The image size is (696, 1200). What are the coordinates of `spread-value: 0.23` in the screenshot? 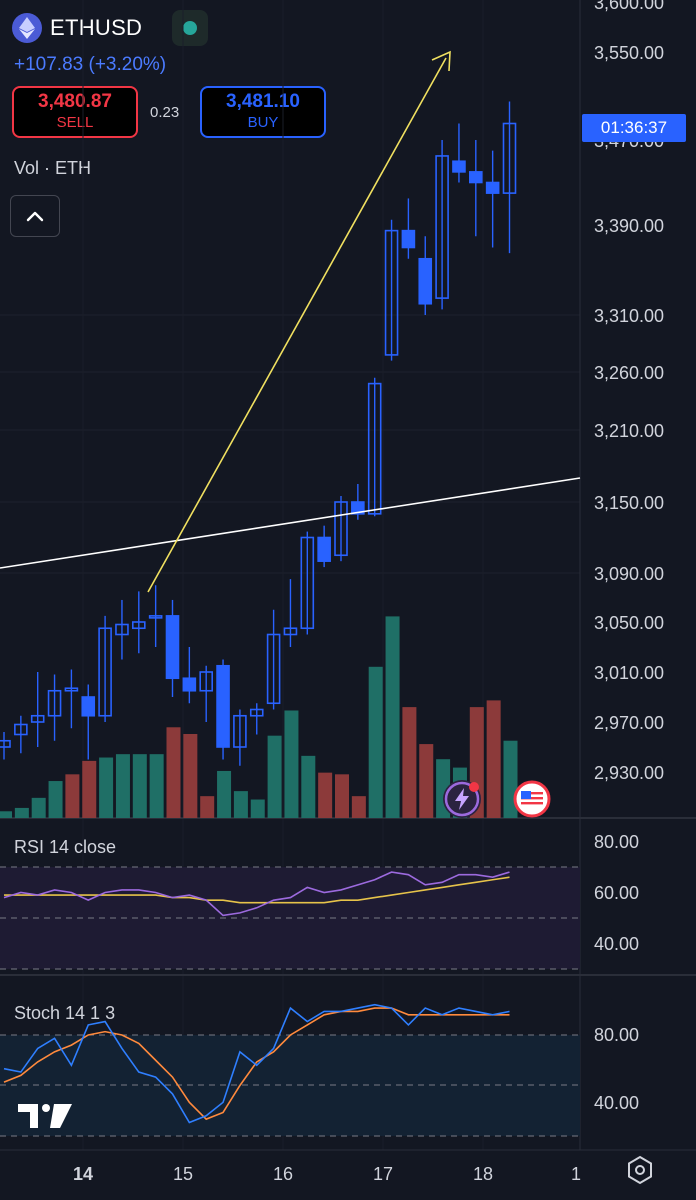 It's located at (165, 112).